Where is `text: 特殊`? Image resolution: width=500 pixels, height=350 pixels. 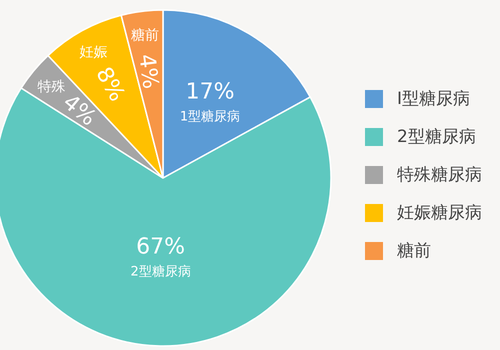
text: 特殊 is located at coordinates (52, 86).